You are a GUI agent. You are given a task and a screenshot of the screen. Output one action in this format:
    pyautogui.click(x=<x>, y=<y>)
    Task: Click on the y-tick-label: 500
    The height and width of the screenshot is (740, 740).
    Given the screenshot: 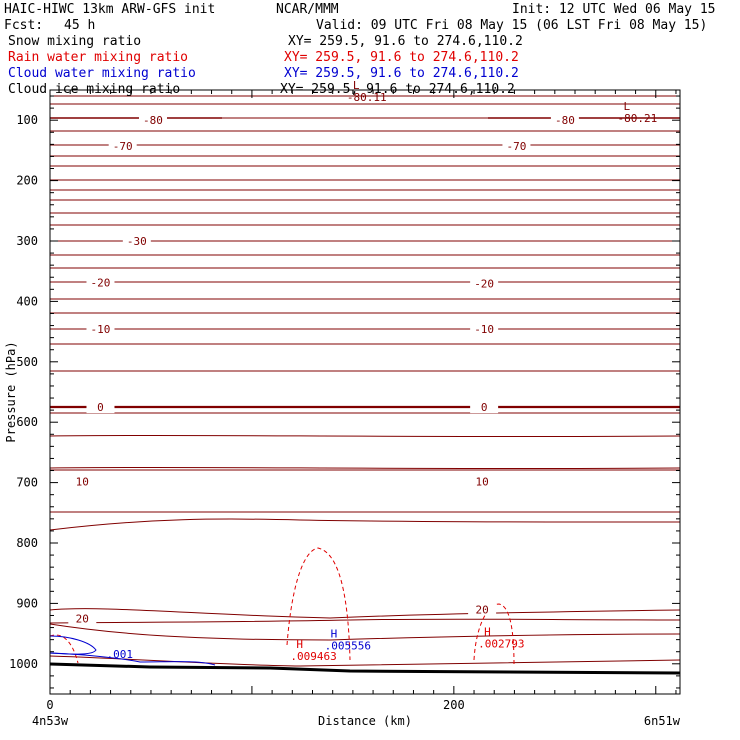 What is the action you would take?
    pyautogui.click(x=27, y=362)
    